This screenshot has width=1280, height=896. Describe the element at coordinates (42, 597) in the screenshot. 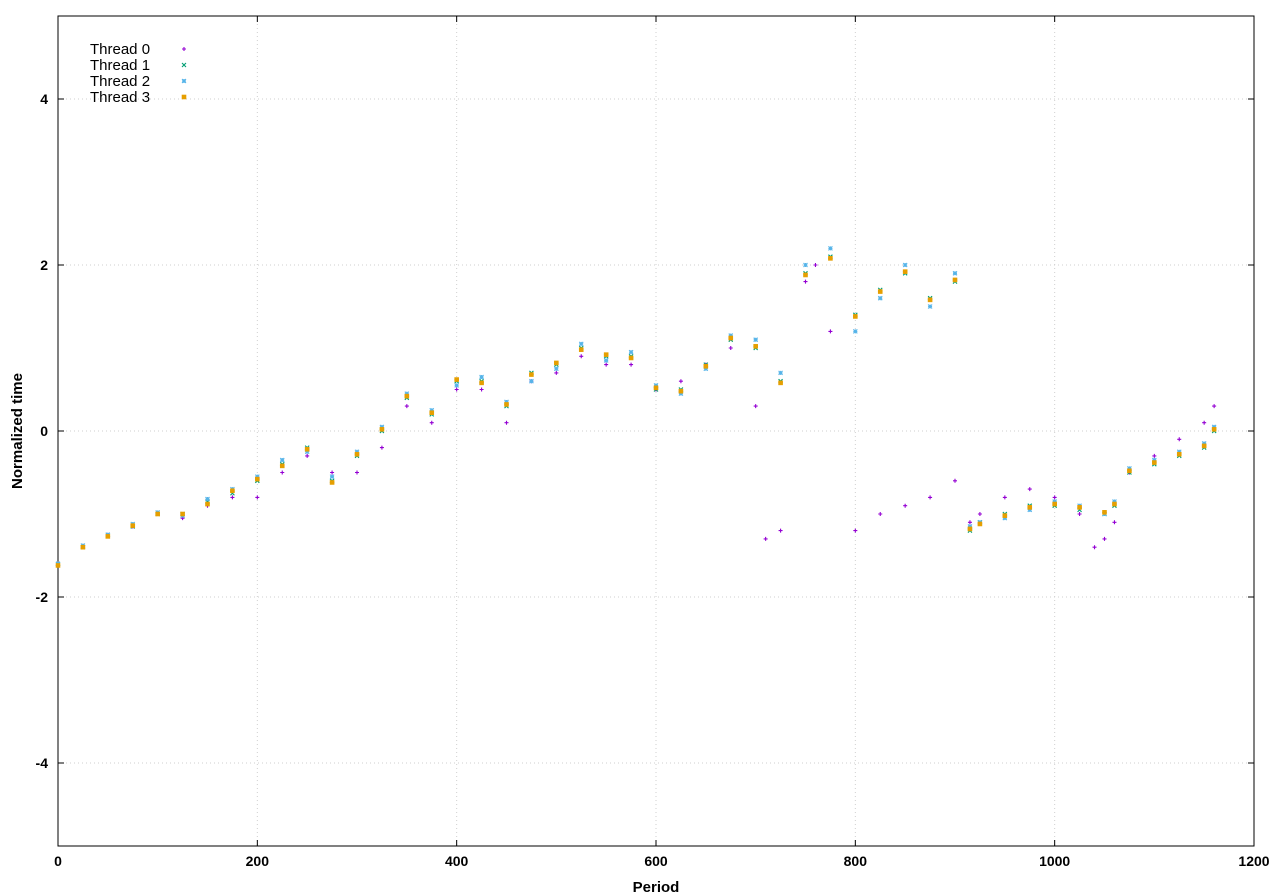

I see `y-tick-label: -2` at that location.